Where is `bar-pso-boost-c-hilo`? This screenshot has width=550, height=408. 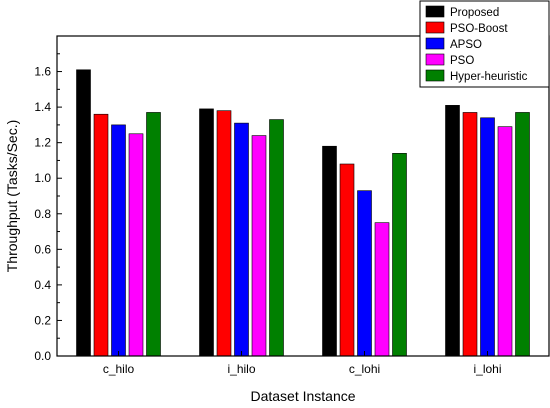
bar-pso-boost-c-hilo is located at coordinates (101, 235).